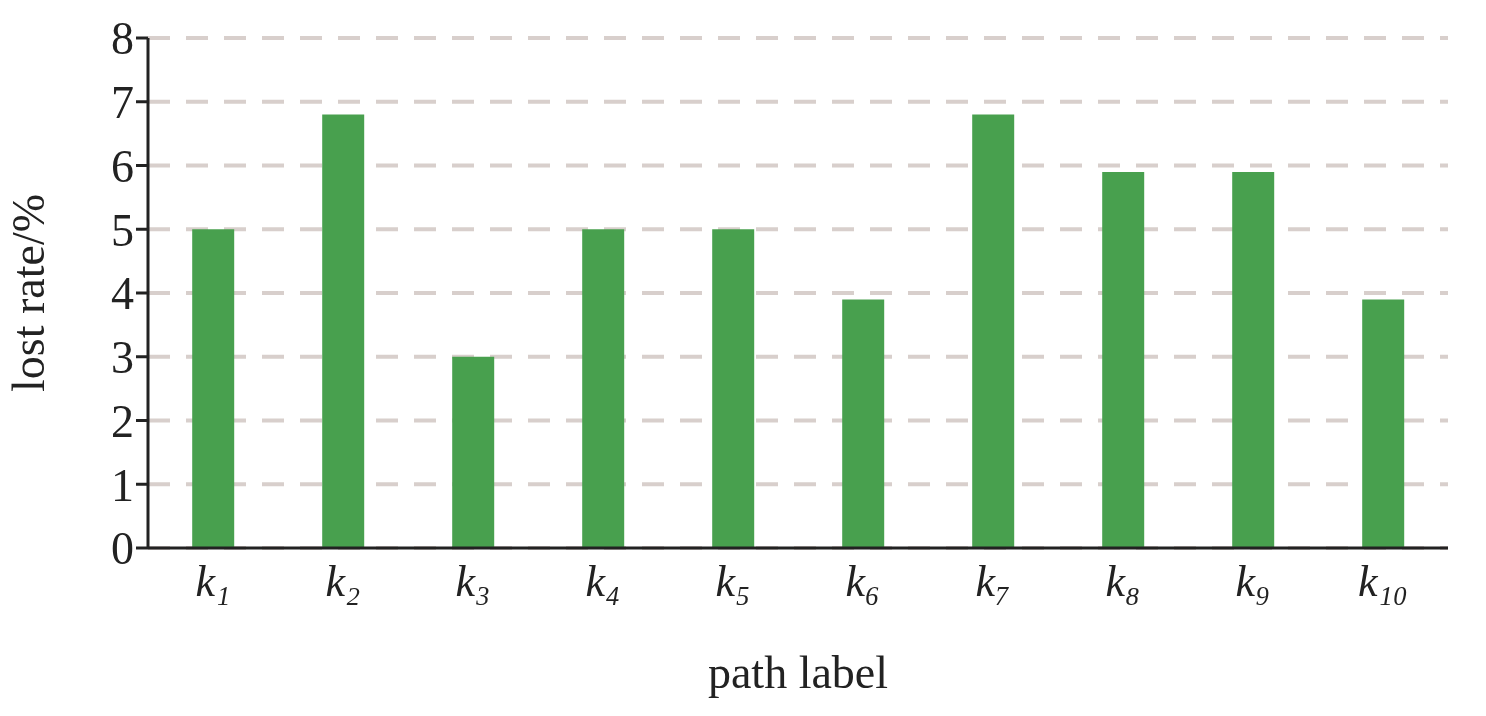 The width and height of the screenshot is (1486, 716). I want to click on x-axis-title: path label, so click(798, 672).